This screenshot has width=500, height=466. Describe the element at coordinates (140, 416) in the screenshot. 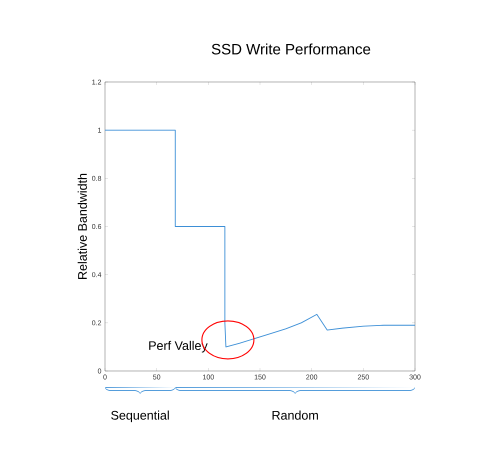

I see `text: Sequential` at that location.